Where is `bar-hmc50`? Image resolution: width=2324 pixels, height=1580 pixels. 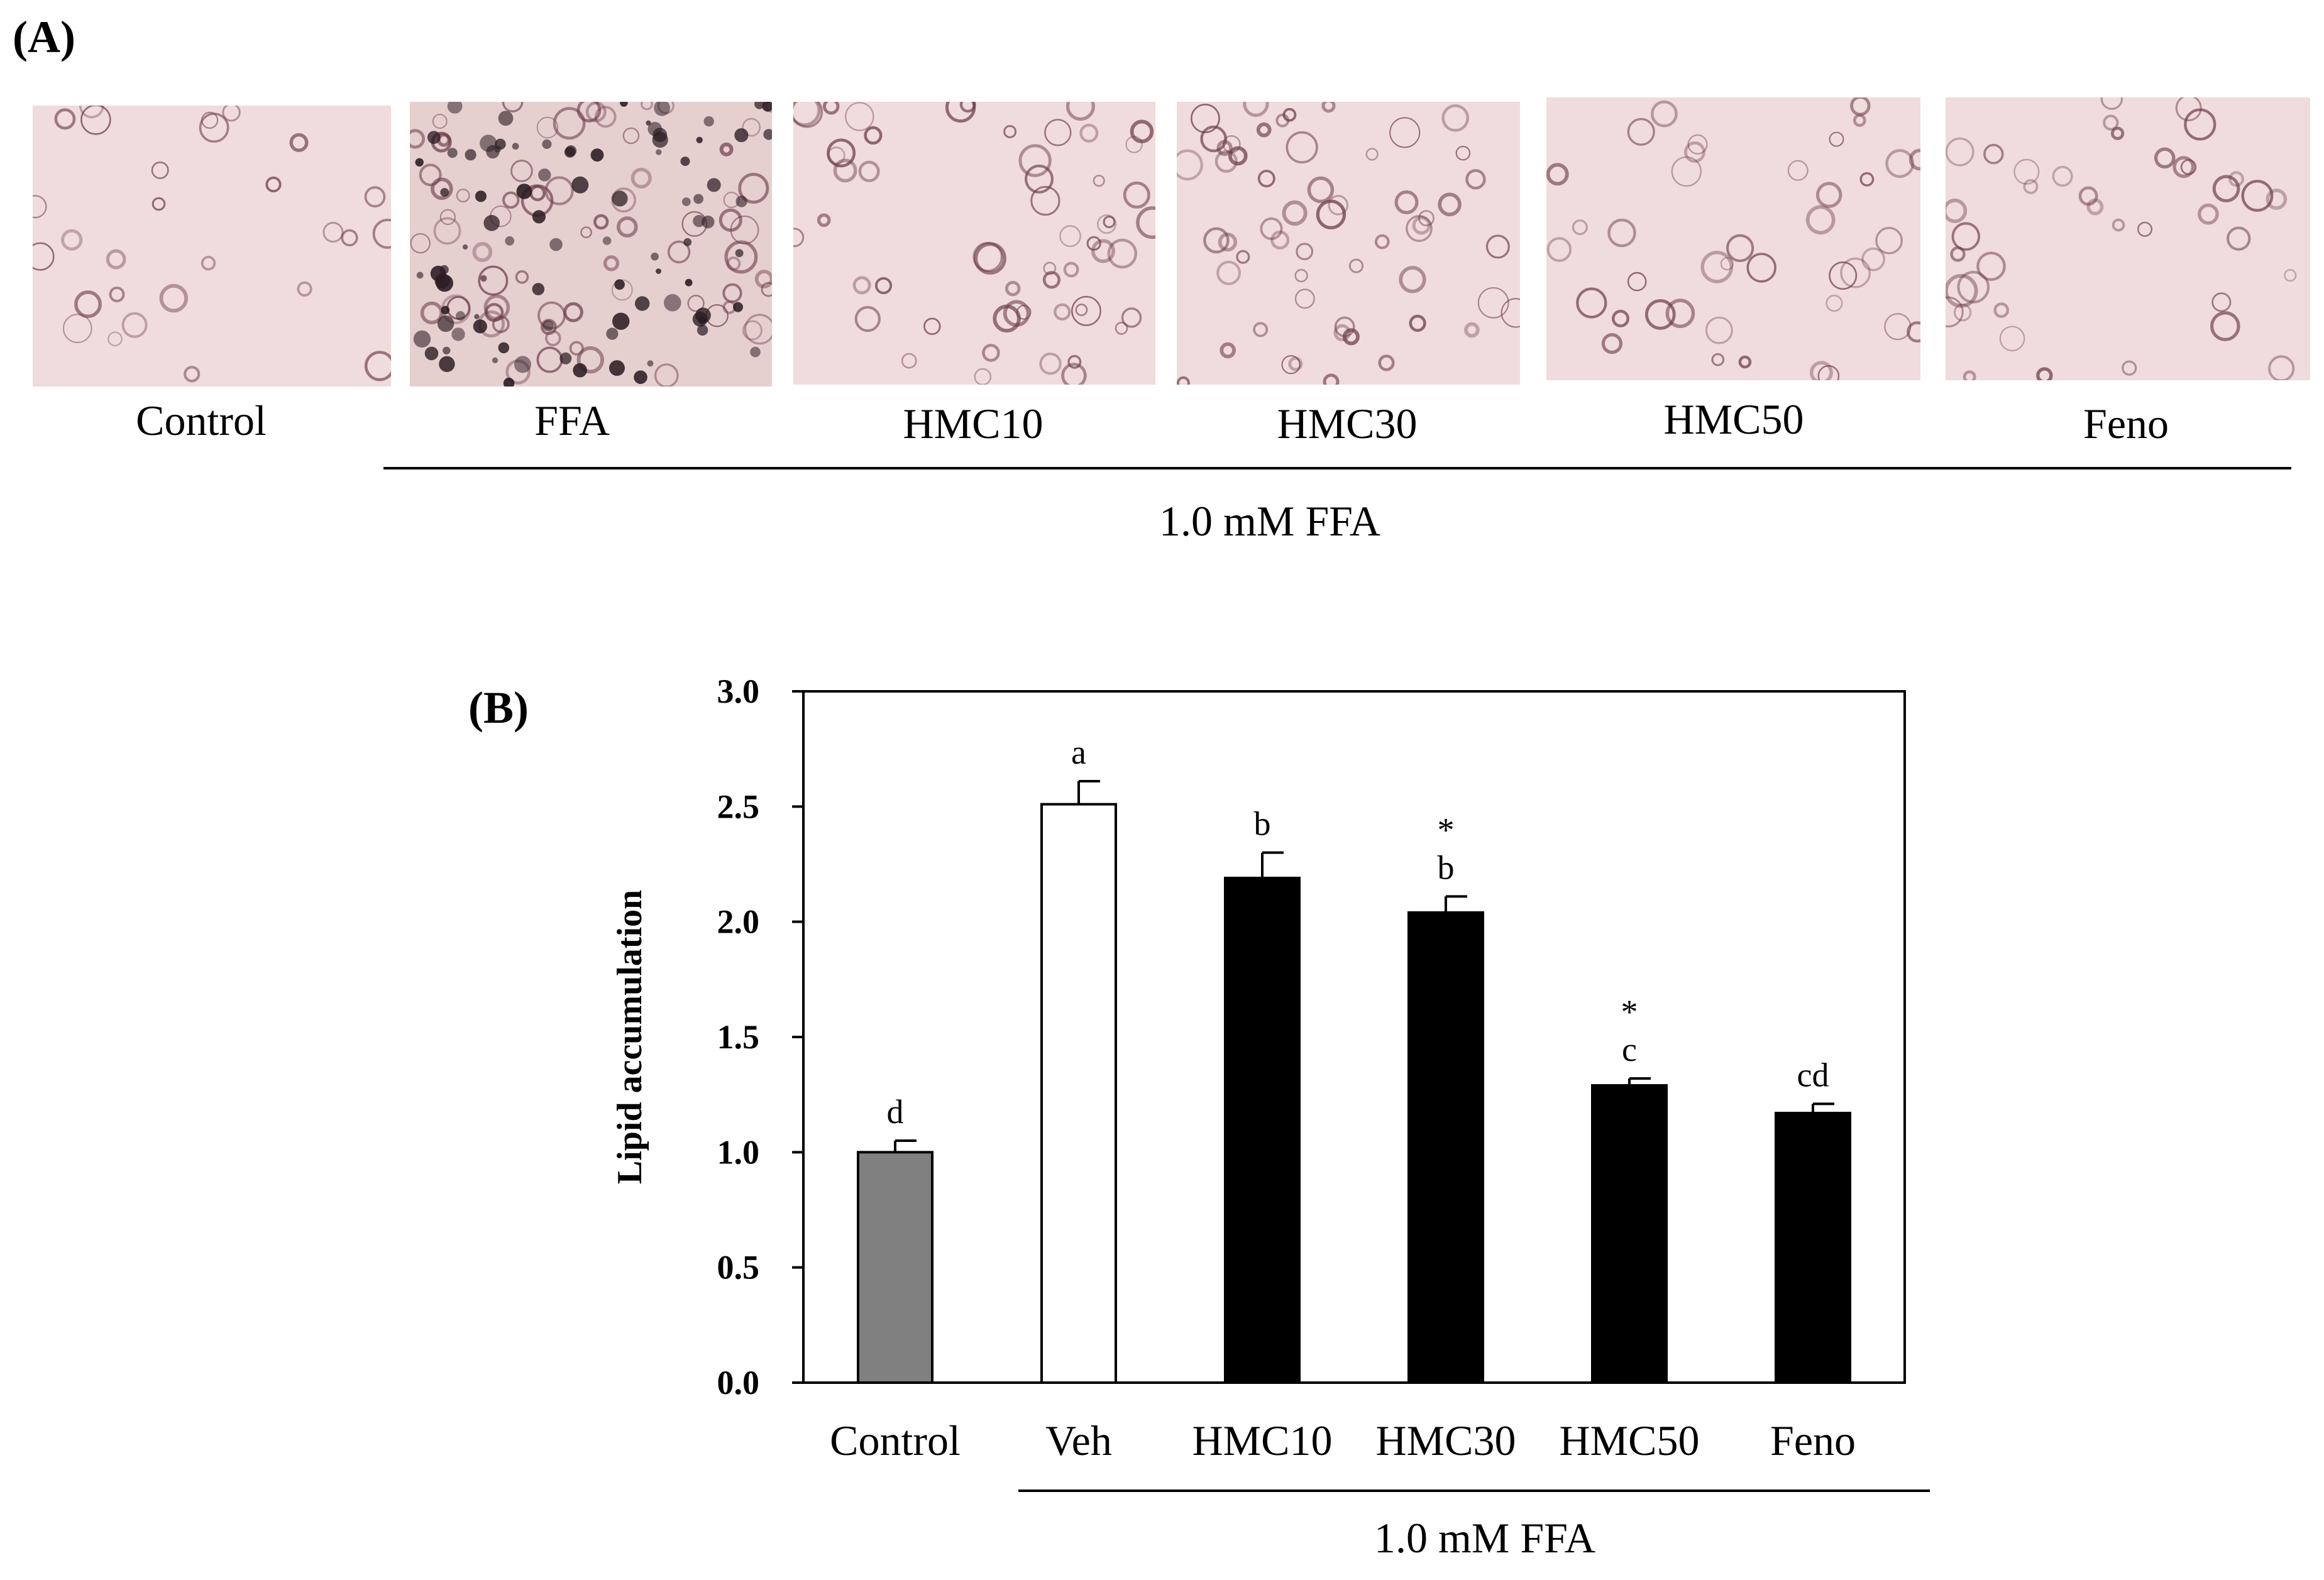 bar-hmc50 is located at coordinates (1629, 1234).